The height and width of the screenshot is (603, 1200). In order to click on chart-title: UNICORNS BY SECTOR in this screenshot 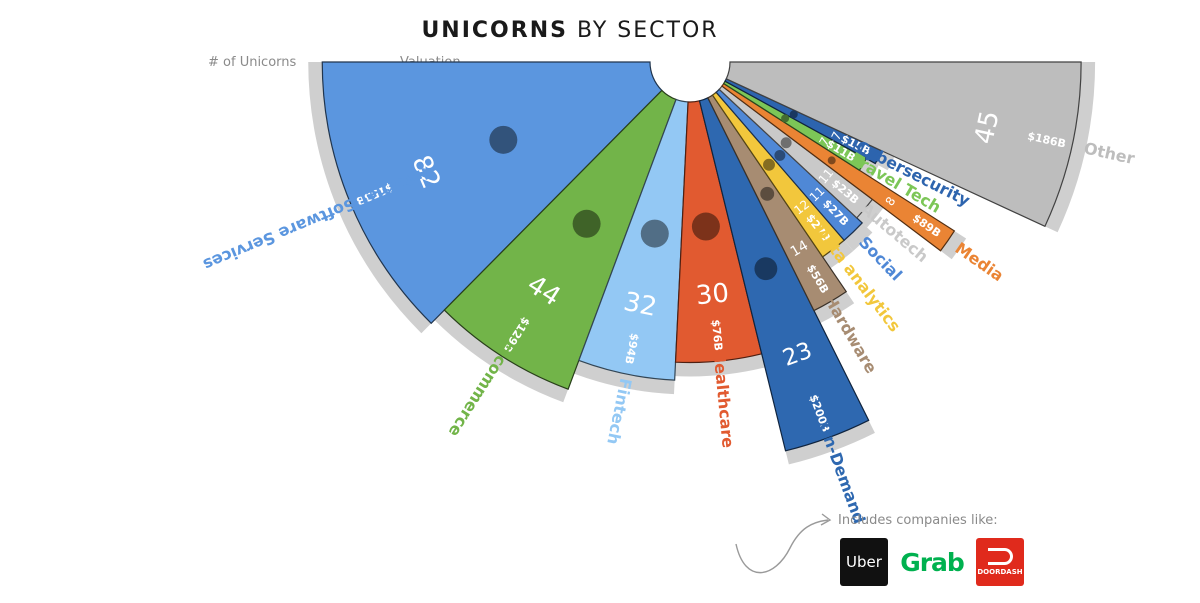, I will do `click(570, 30)`.